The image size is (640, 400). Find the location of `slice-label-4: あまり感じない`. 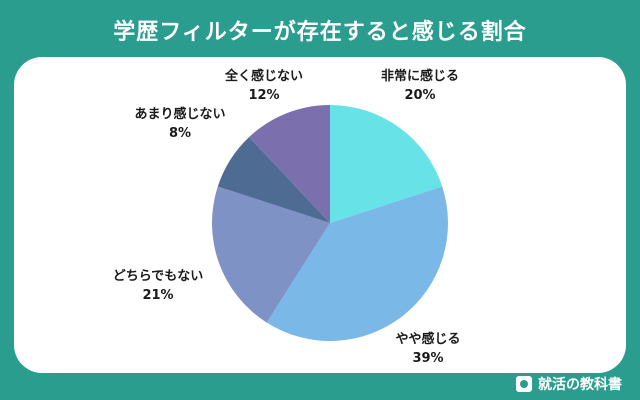

slice-label-4: あまり感じない is located at coordinates (179, 114).